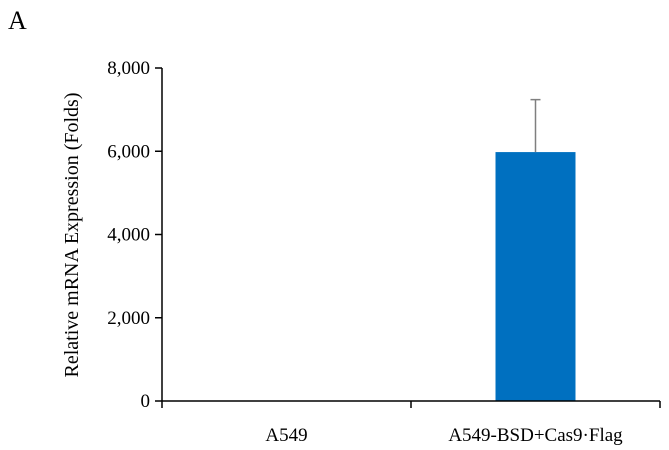  I want to click on y-tick-label: 6,000, so click(128, 151).